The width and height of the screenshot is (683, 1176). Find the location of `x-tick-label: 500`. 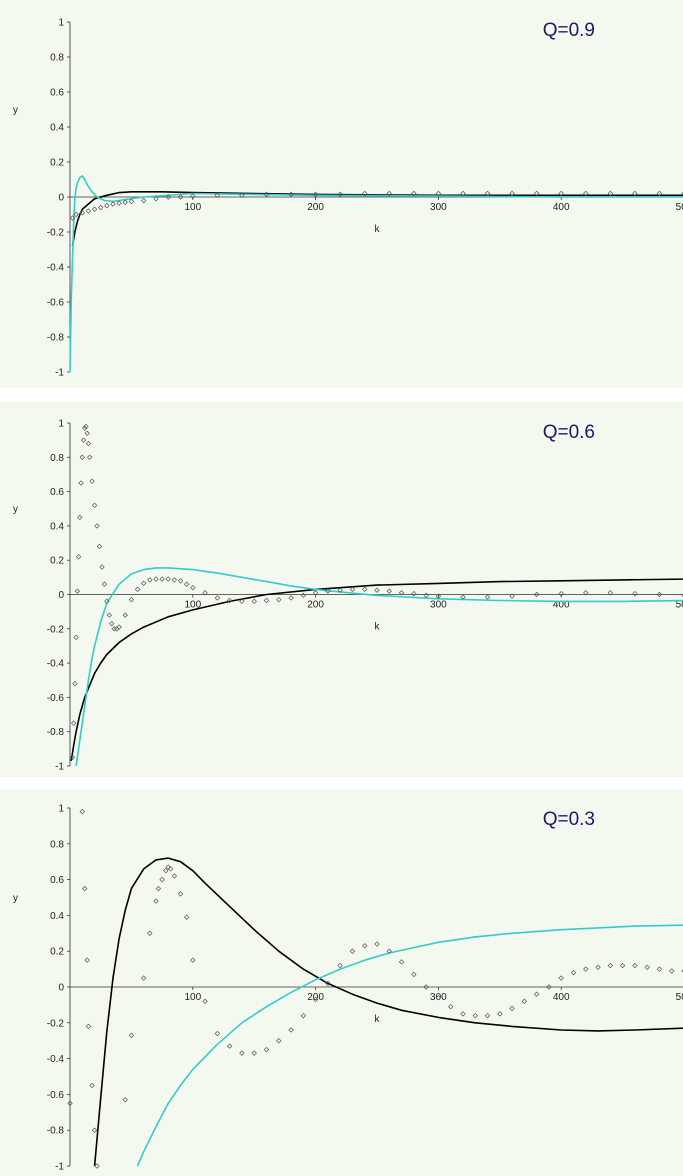

x-tick-label: 500 is located at coordinates (679, 605).